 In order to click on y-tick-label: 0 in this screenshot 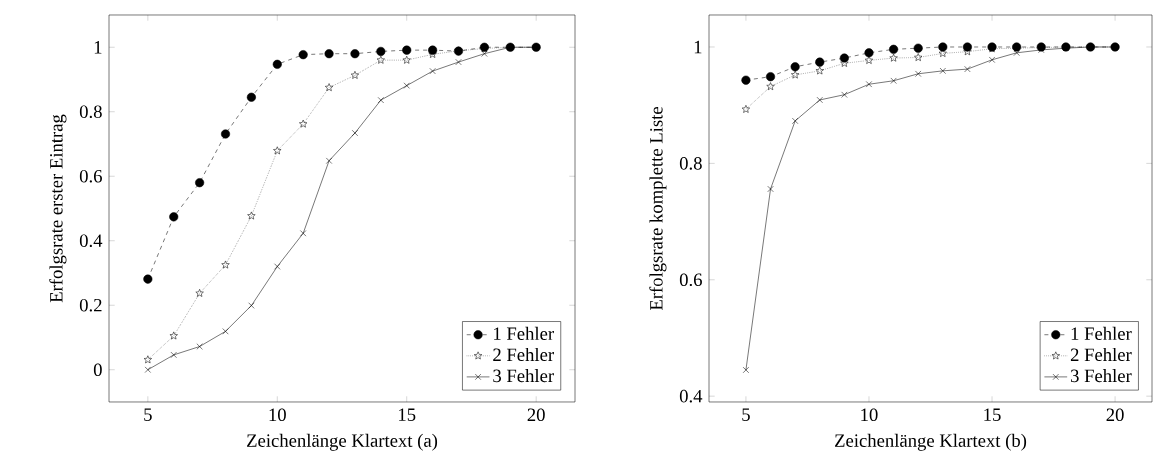, I will do `click(97, 370)`.